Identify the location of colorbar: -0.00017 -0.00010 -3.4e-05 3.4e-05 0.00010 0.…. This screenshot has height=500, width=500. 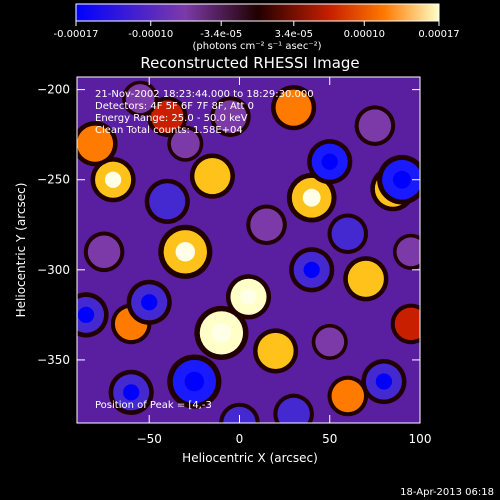
(257, 27).